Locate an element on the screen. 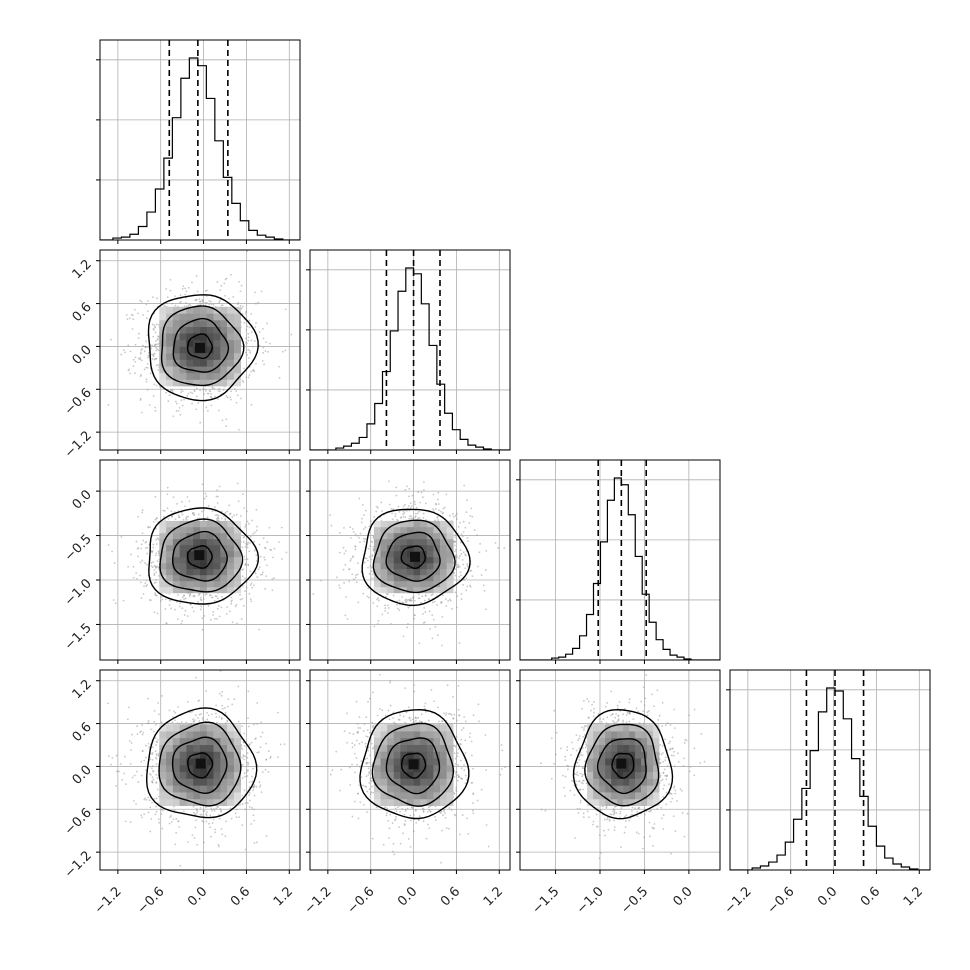 The image size is (970, 970). histogram-panel is located at coordinates (410, 350).